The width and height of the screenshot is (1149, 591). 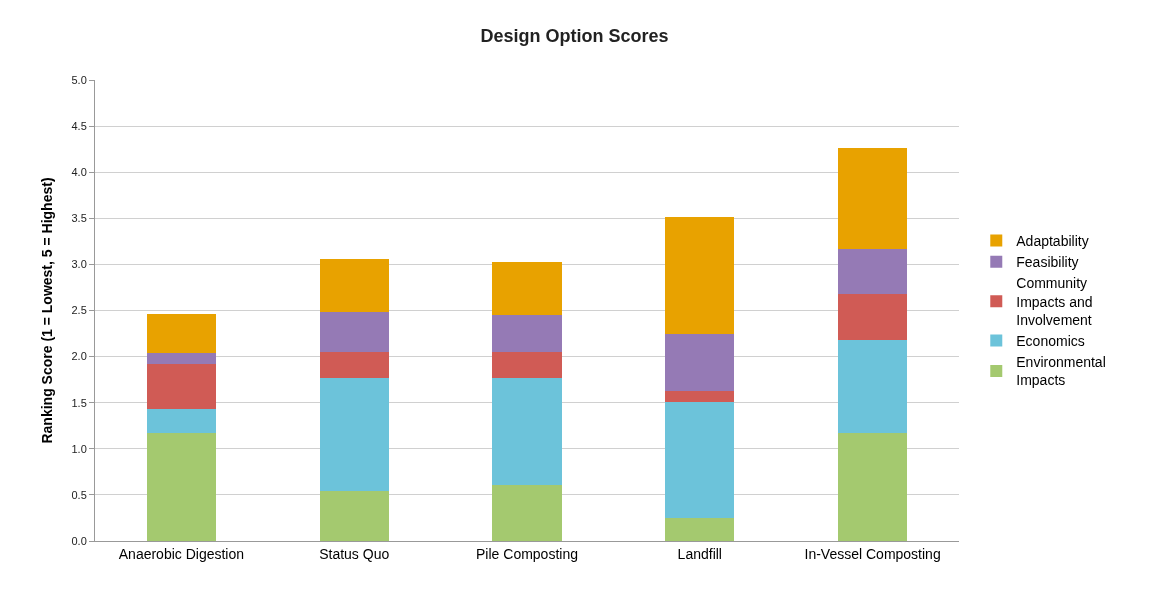 I want to click on y-tick-label: 3.0, so click(x=79, y=264).